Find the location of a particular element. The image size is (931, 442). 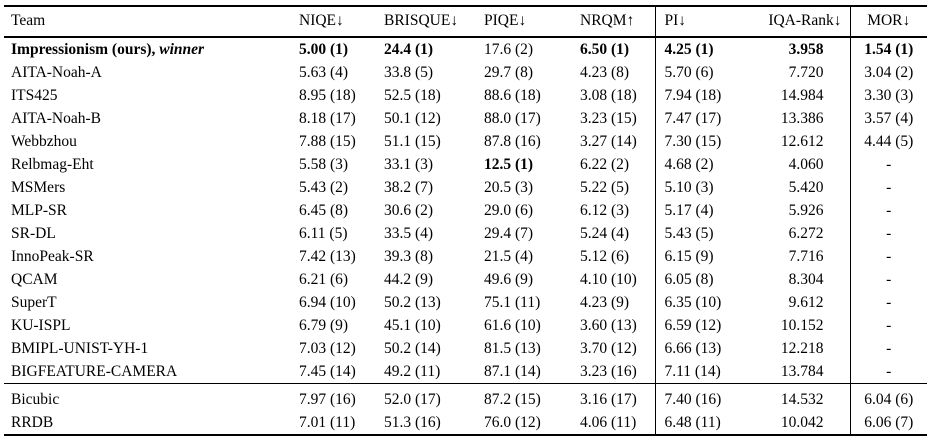

metric-cell: 3.08 (18) is located at coordinates (608, 95).